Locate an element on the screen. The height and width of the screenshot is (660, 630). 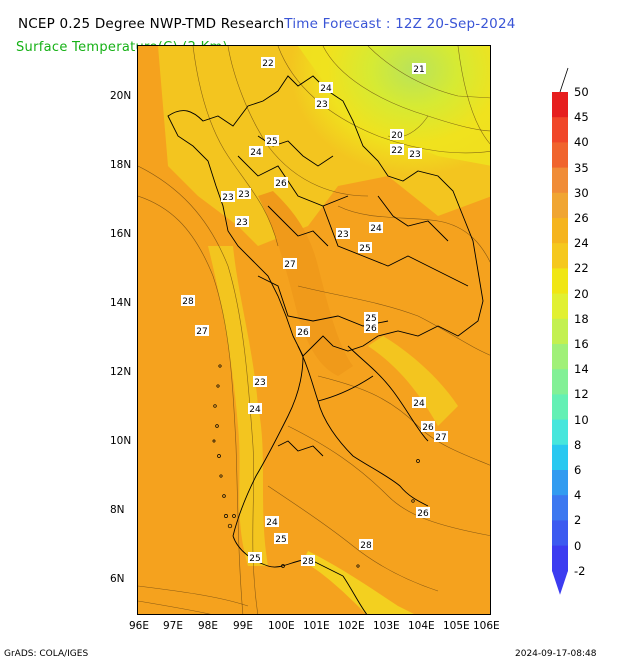
warm-central-plain is located at coordinates (305, 283).